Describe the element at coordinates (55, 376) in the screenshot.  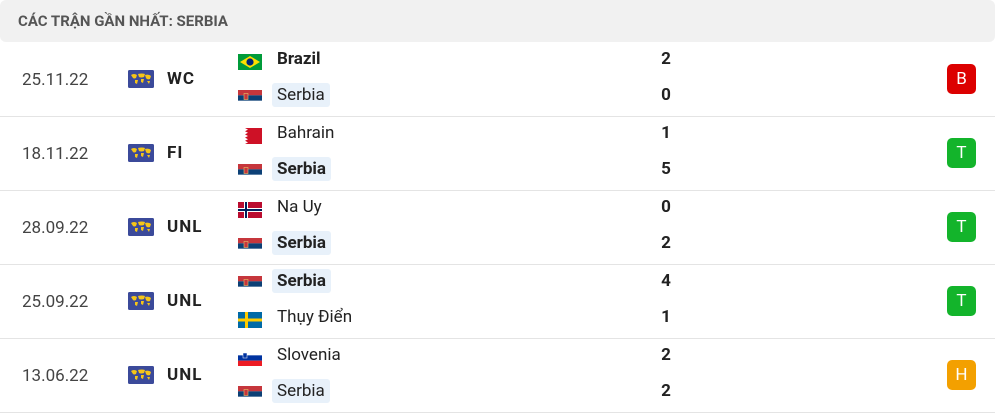
I see `match-date: 13.06.22` at that location.